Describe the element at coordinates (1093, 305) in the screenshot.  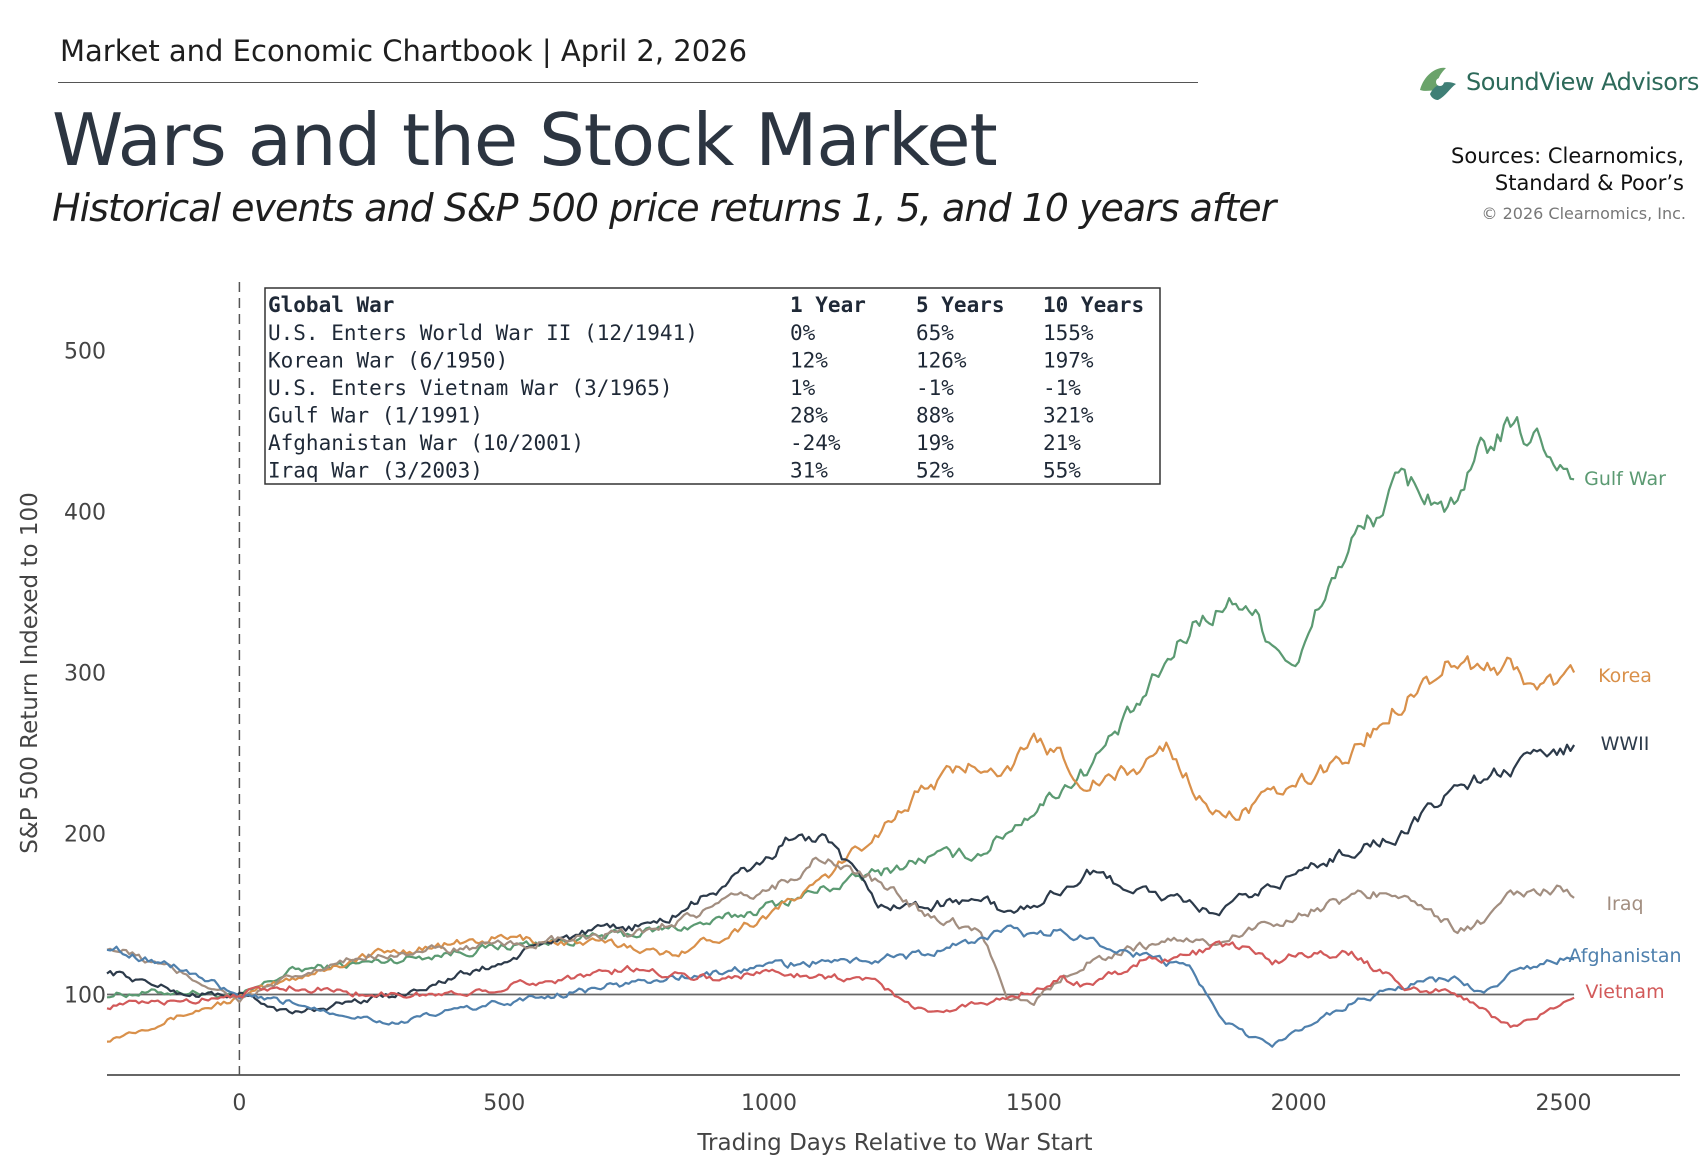
I see `table-header-cell: 10 Years` at that location.